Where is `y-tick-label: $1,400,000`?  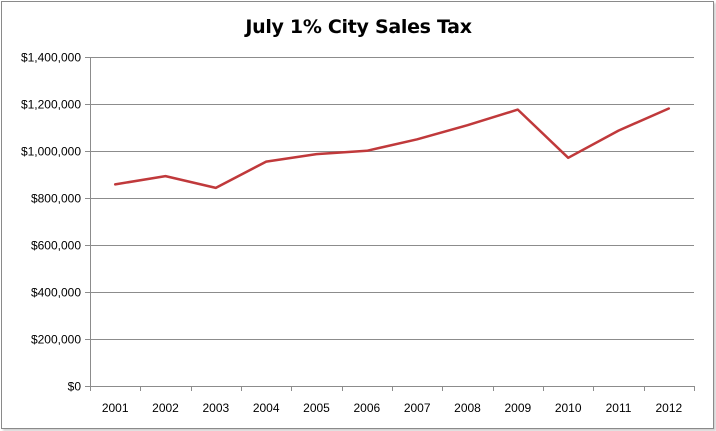
y-tick-label: $1,400,000 is located at coordinates (51, 58).